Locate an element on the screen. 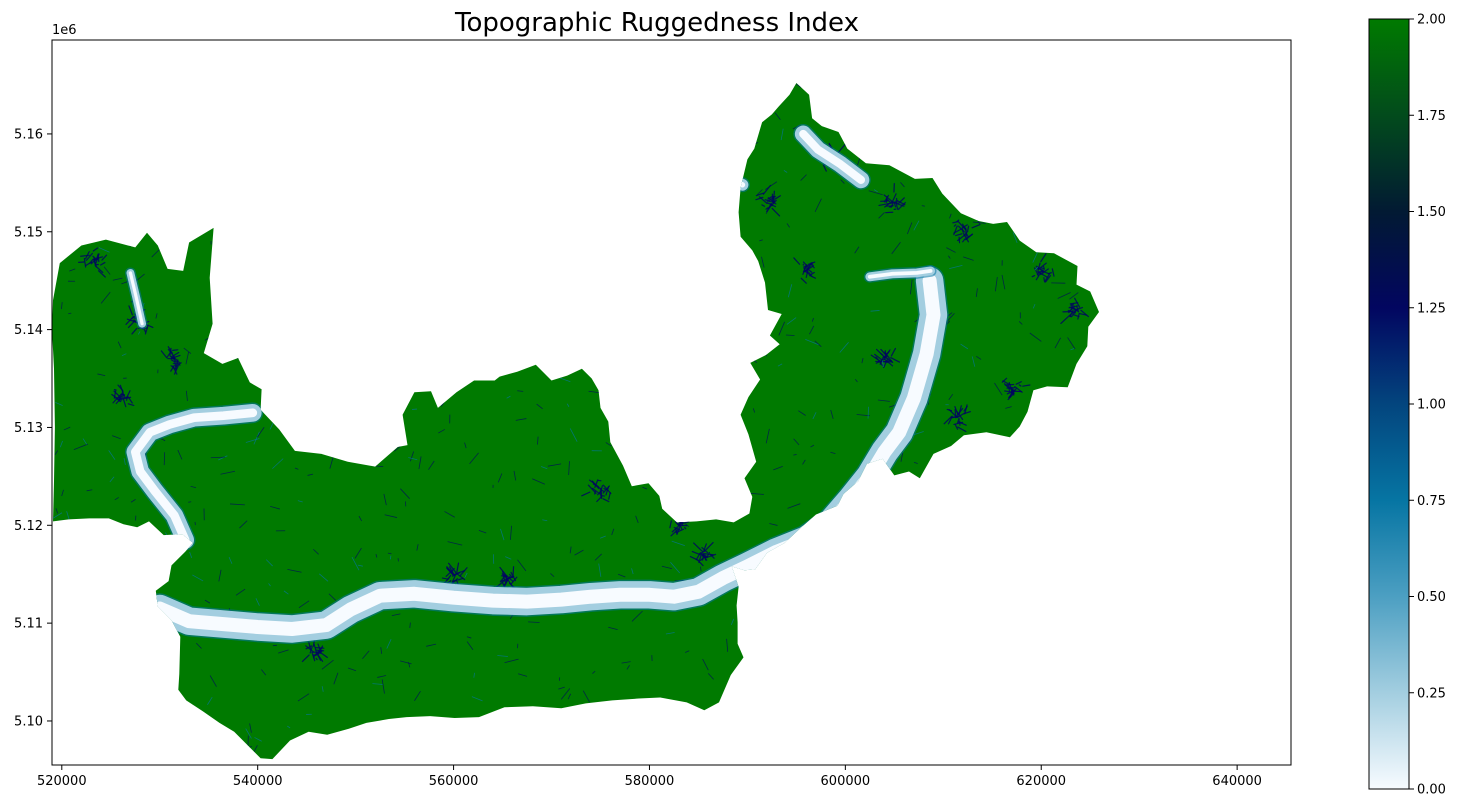  colorbar: 0.00 0.25 0.50 0.75 1.00 1.25 1.50 1.75 2.00 is located at coordinates (1407, 405).